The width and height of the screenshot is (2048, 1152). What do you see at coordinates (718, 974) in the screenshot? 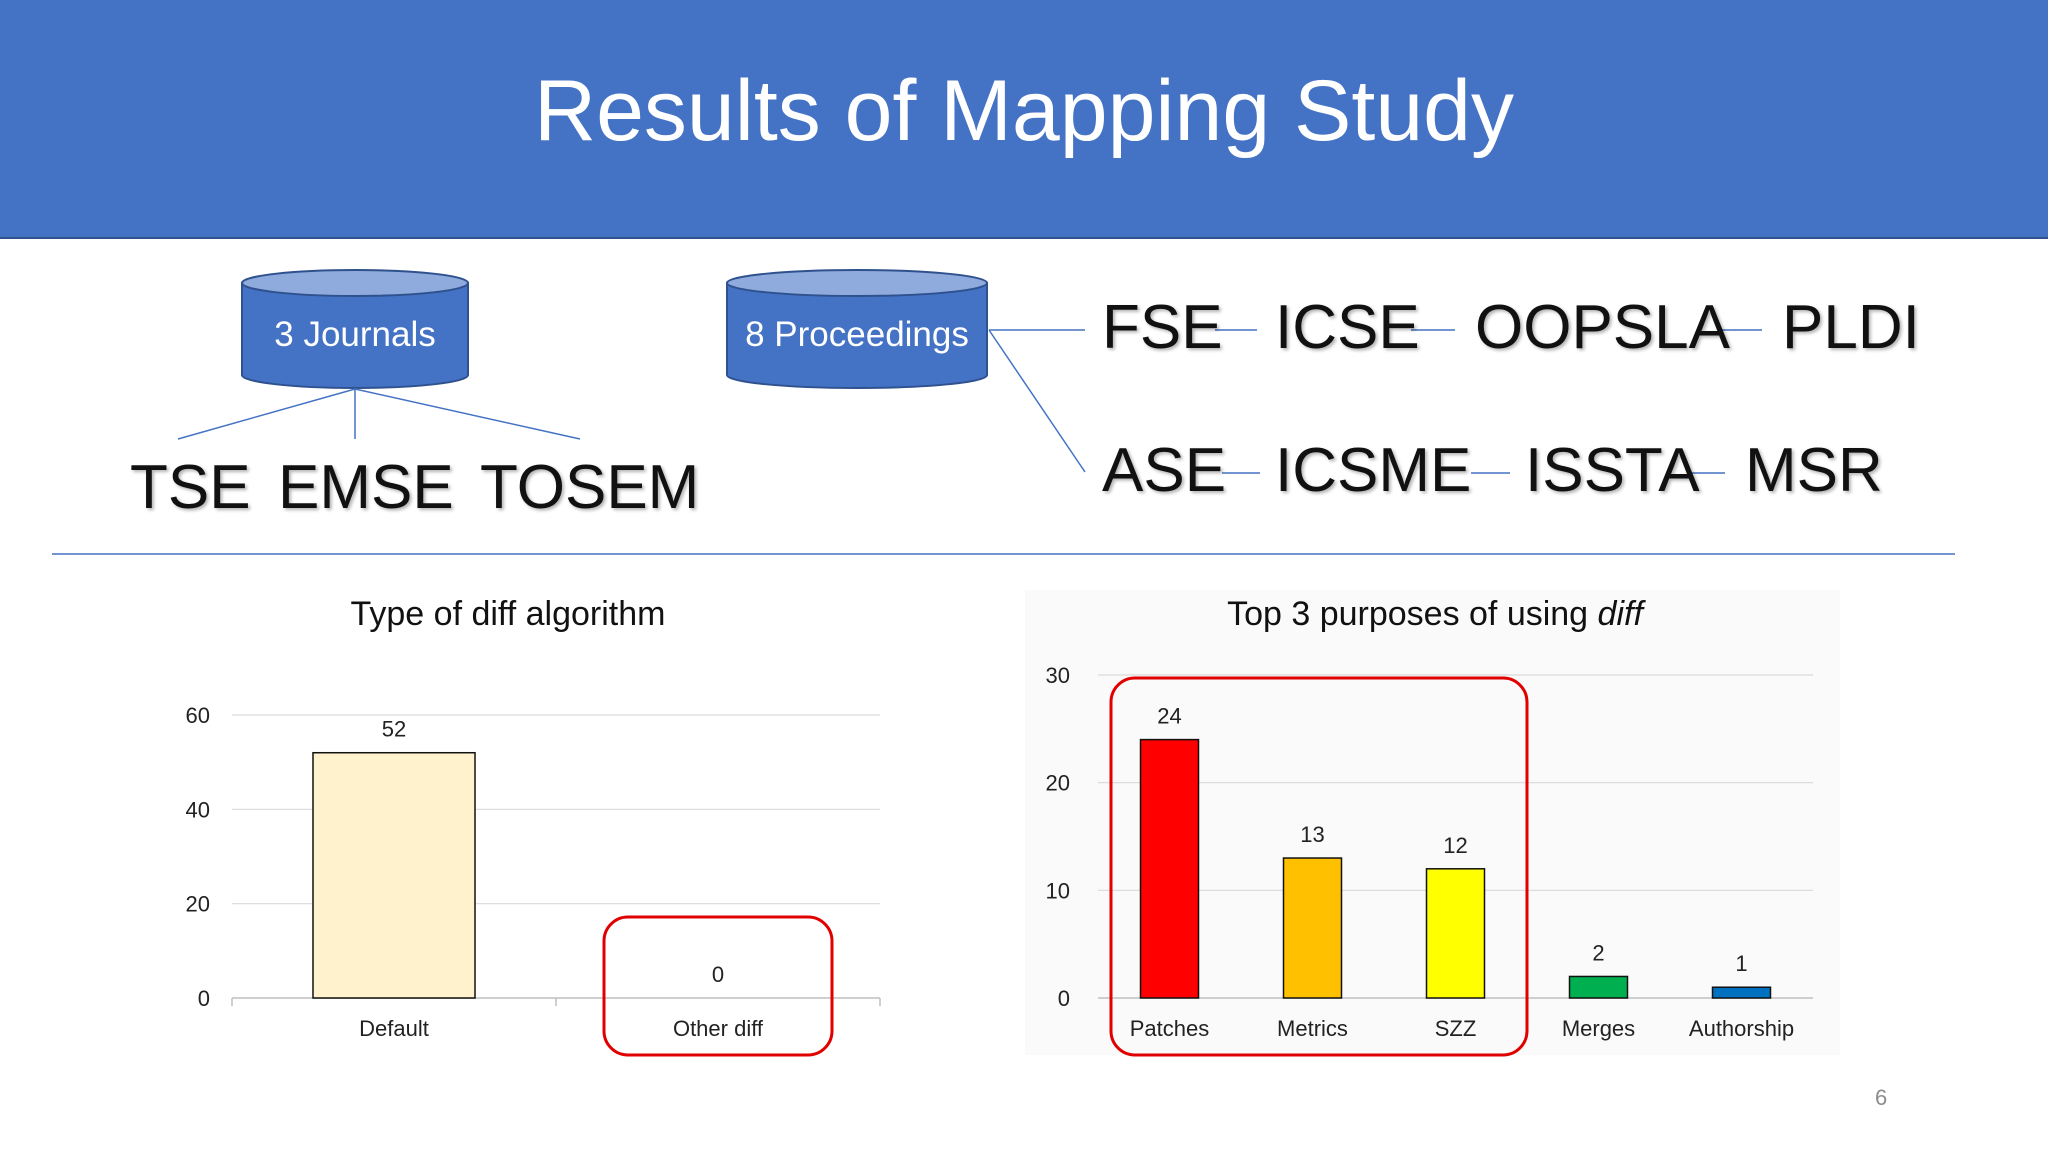
I see `data-label: 0` at bounding box center [718, 974].